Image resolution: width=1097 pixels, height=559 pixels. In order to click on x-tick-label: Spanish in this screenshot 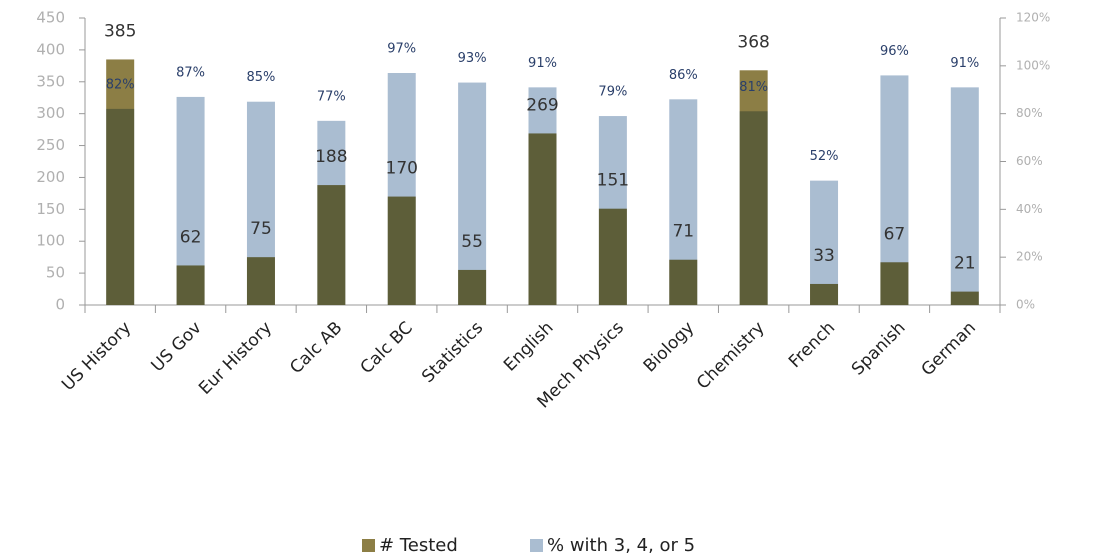, I will do `click(879, 349)`.